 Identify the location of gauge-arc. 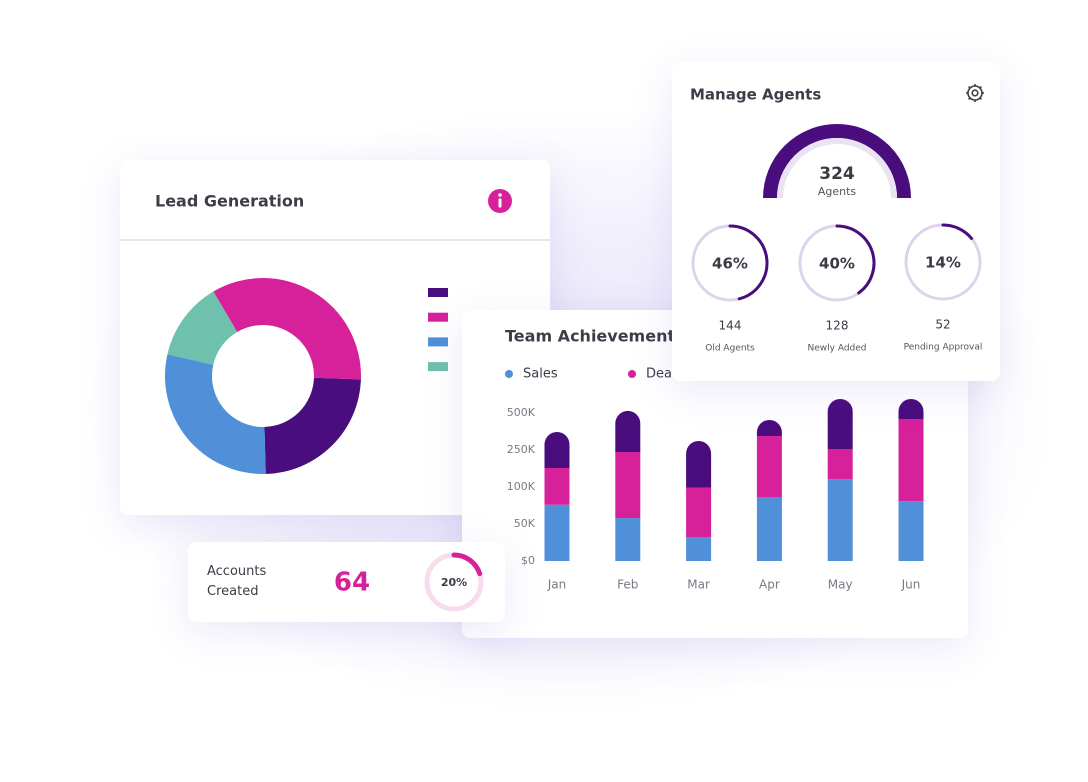
(837, 161).